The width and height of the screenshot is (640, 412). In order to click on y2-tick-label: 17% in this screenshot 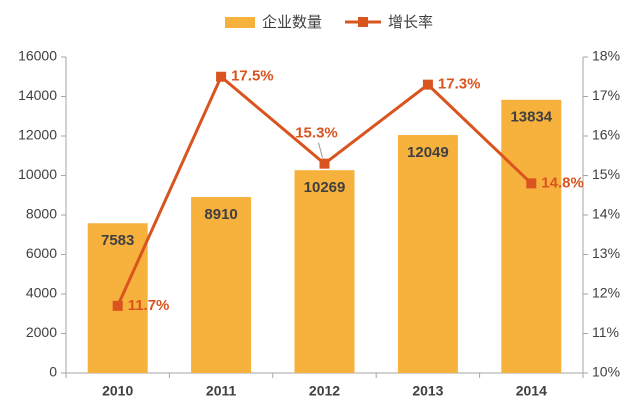, I will do `click(606, 95)`.